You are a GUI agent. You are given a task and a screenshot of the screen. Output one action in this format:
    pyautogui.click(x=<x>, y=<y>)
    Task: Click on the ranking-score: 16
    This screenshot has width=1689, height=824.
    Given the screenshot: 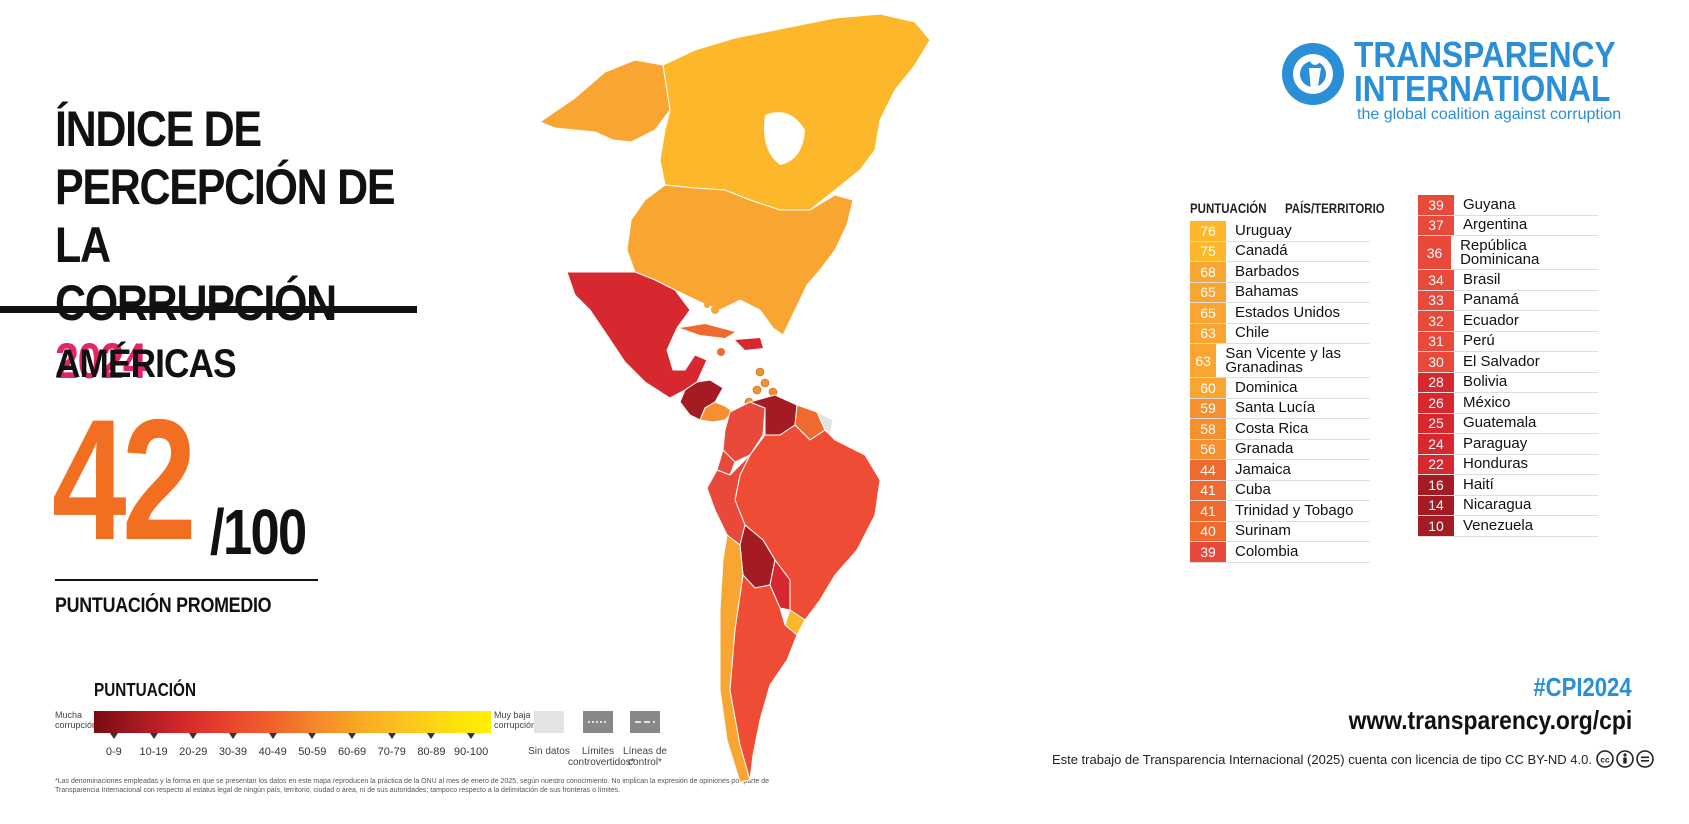 What is the action you would take?
    pyautogui.click(x=1436, y=485)
    